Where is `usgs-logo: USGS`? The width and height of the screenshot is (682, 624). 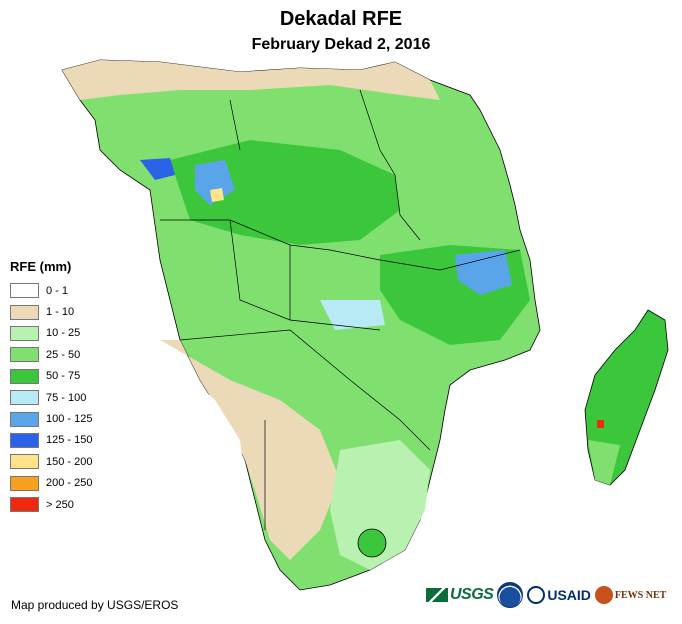
usgs-logo: USGS is located at coordinates (460, 595).